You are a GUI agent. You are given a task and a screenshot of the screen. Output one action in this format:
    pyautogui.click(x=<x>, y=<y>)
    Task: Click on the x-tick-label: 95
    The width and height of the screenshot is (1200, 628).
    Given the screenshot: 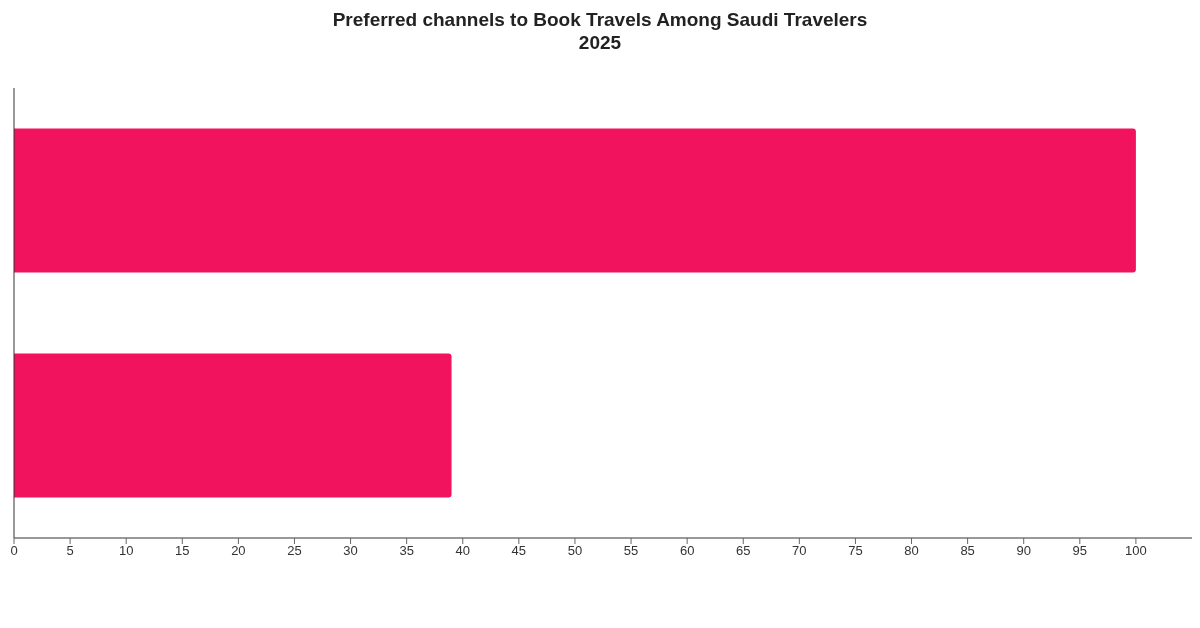 What is the action you would take?
    pyautogui.click(x=1080, y=551)
    